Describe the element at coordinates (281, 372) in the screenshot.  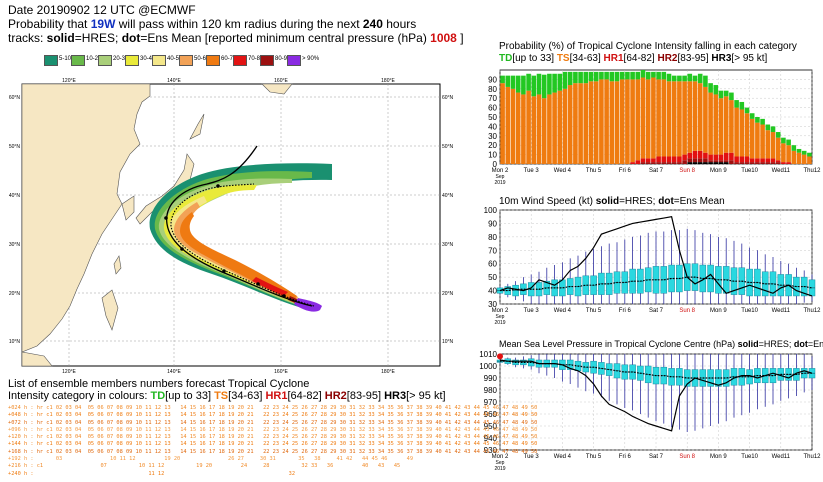
I see `lon-label: 160°E` at that location.